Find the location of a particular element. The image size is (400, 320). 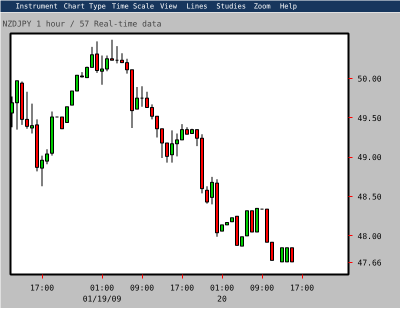

y-tick-label: 47.66 is located at coordinates (370, 263).